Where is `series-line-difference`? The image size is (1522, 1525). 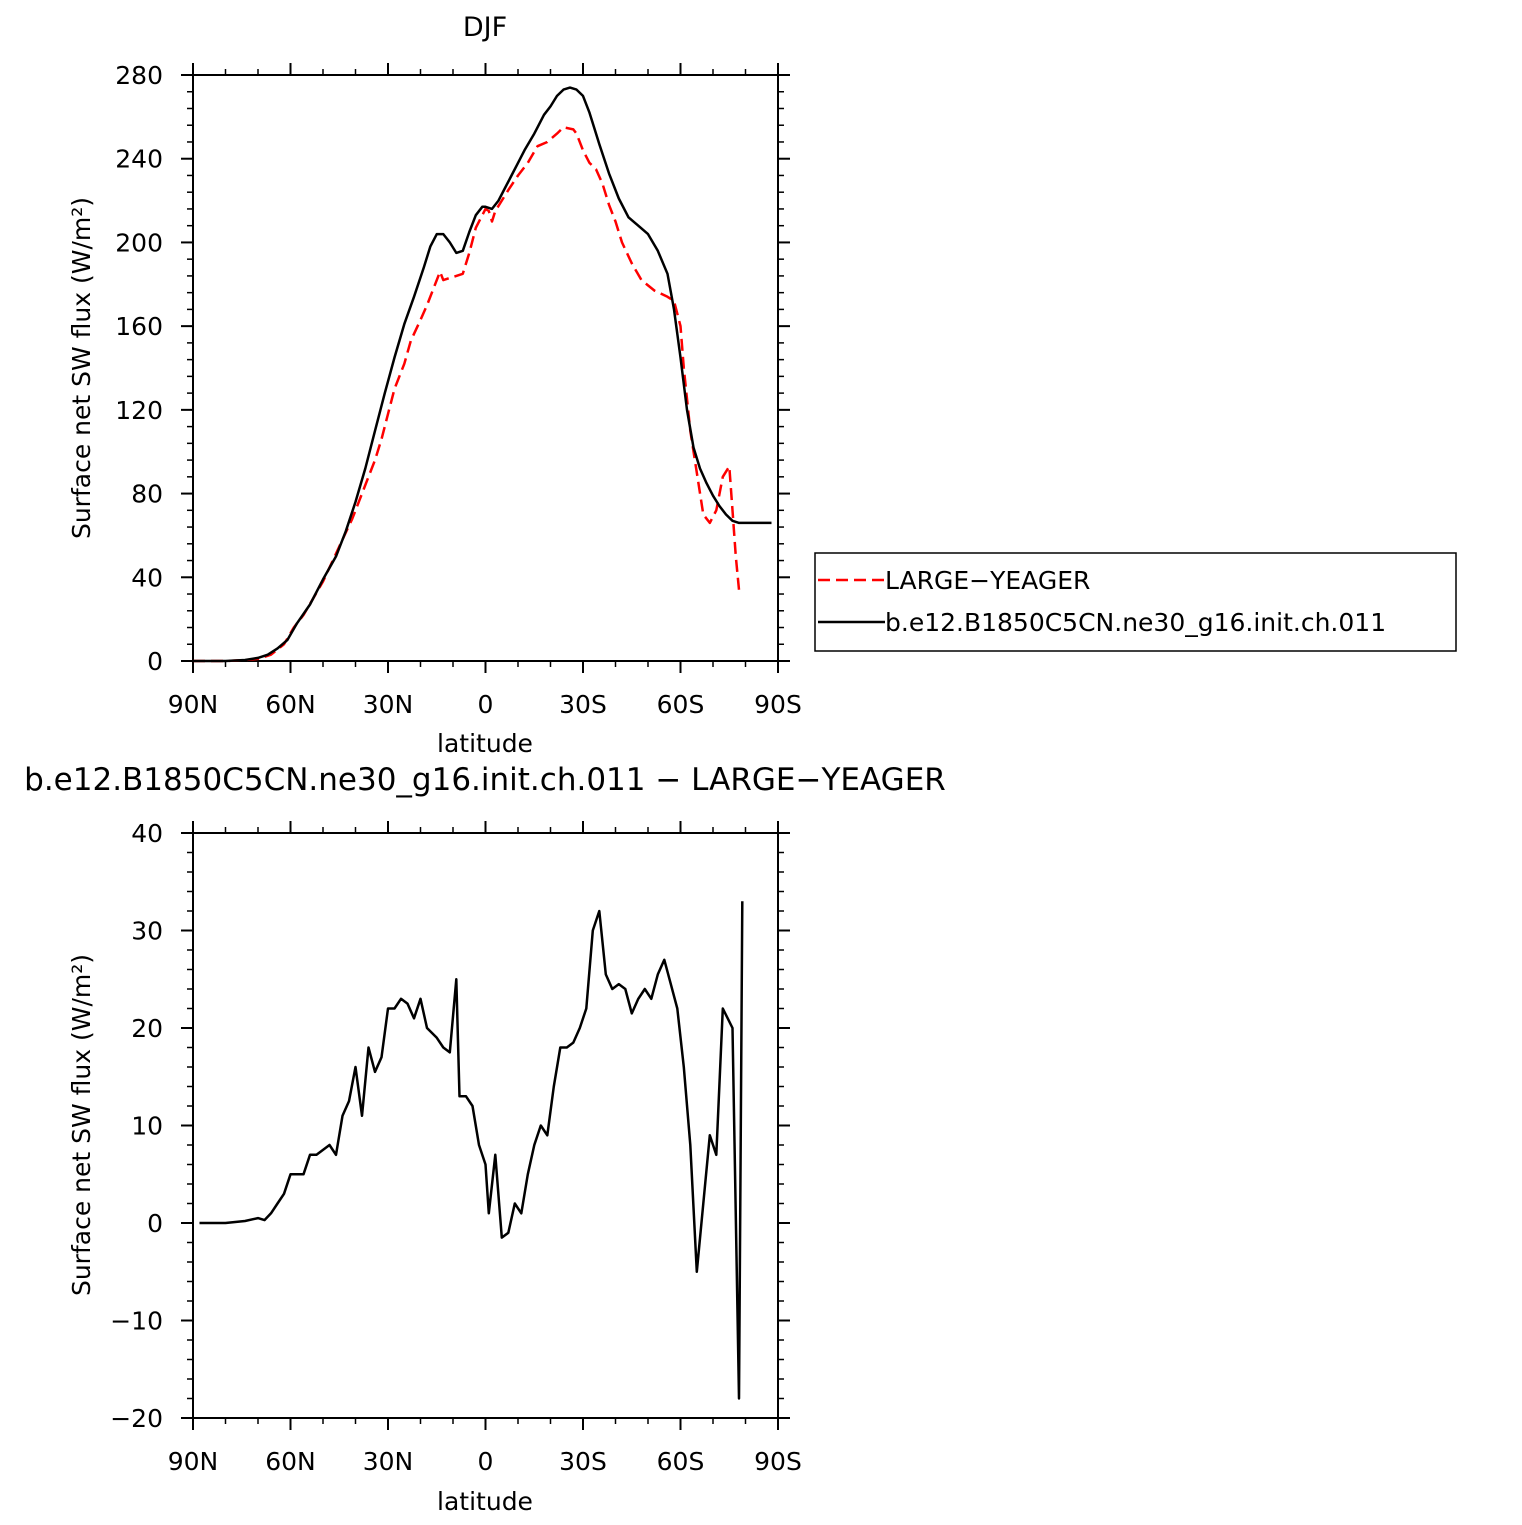 series-line-difference is located at coordinates (471, 1150).